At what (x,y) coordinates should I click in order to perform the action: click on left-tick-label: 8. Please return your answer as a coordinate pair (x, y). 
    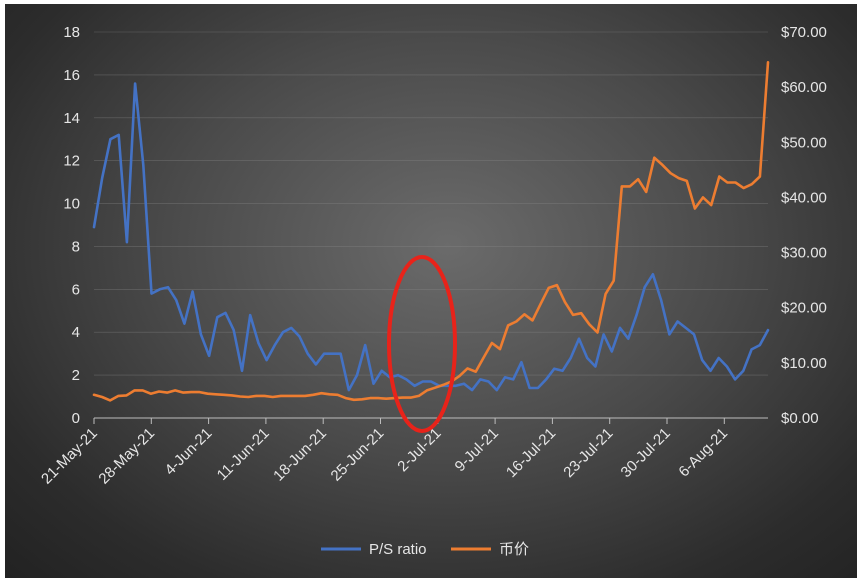
    Looking at the image, I should click on (76, 246).